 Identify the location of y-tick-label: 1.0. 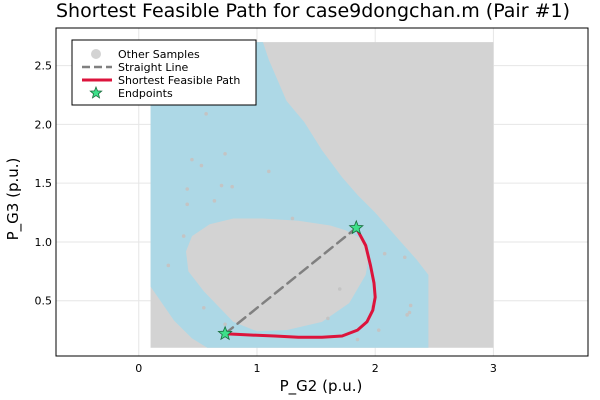
(44, 242).